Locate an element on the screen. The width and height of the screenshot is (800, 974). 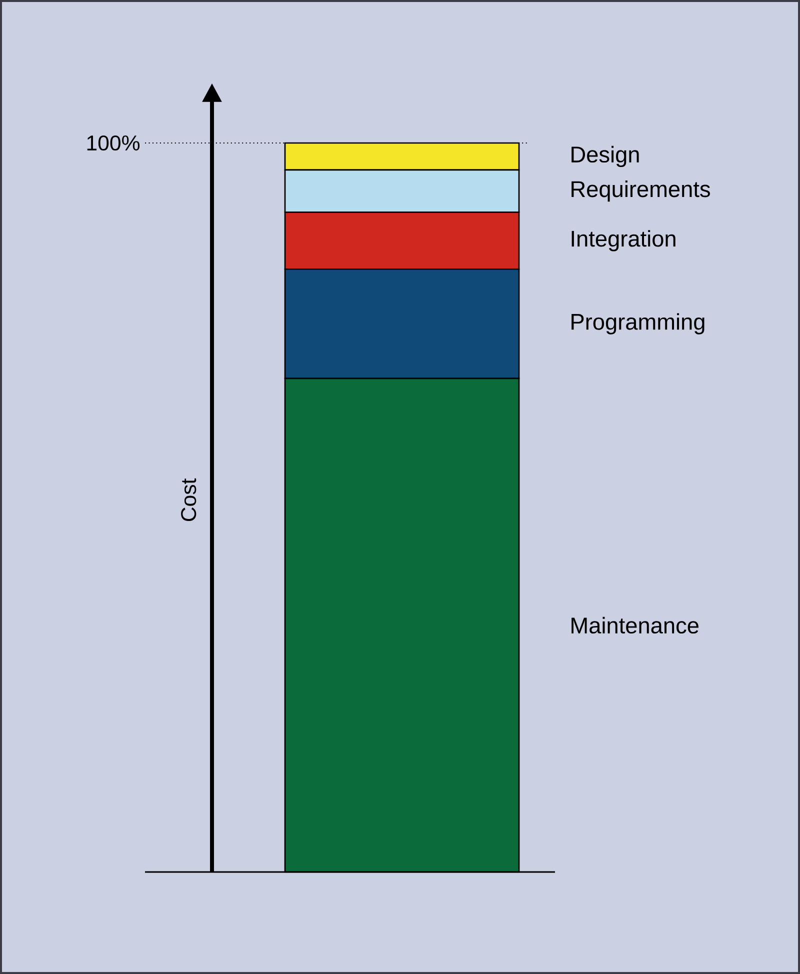
ref-line-label: 100% is located at coordinates (113, 143).